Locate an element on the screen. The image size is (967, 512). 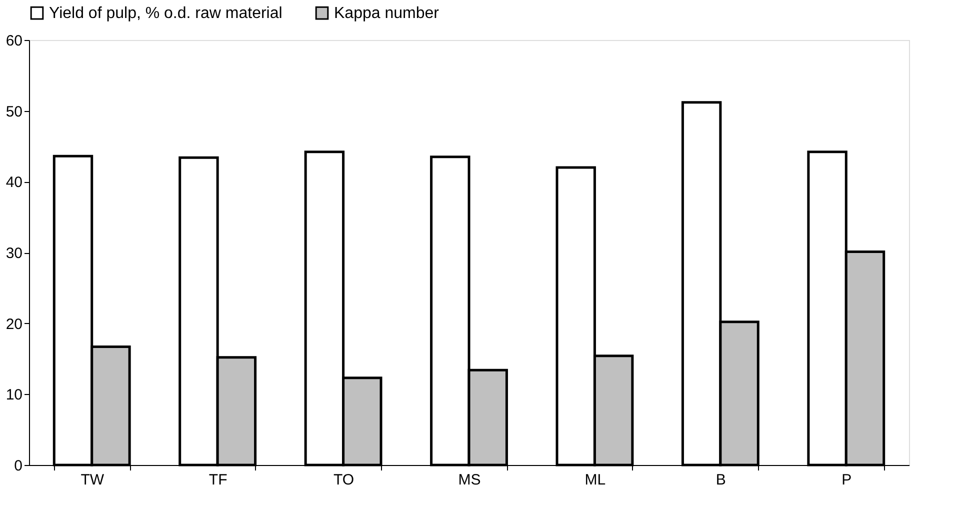
legend-label: Kappa number is located at coordinates (387, 13).